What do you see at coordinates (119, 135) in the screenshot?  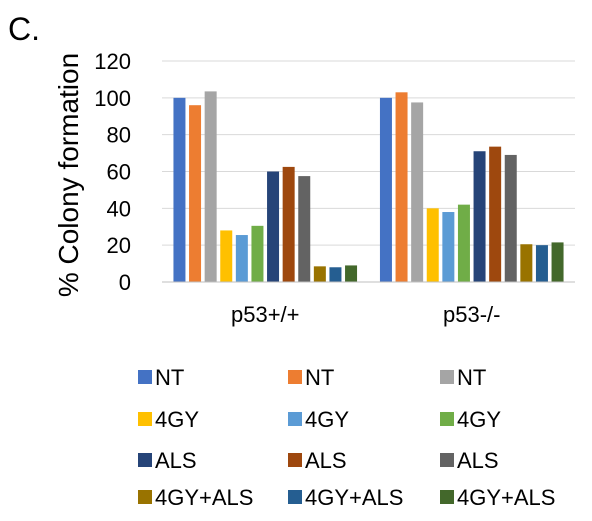 I see `y-tick-label: 80` at bounding box center [119, 135].